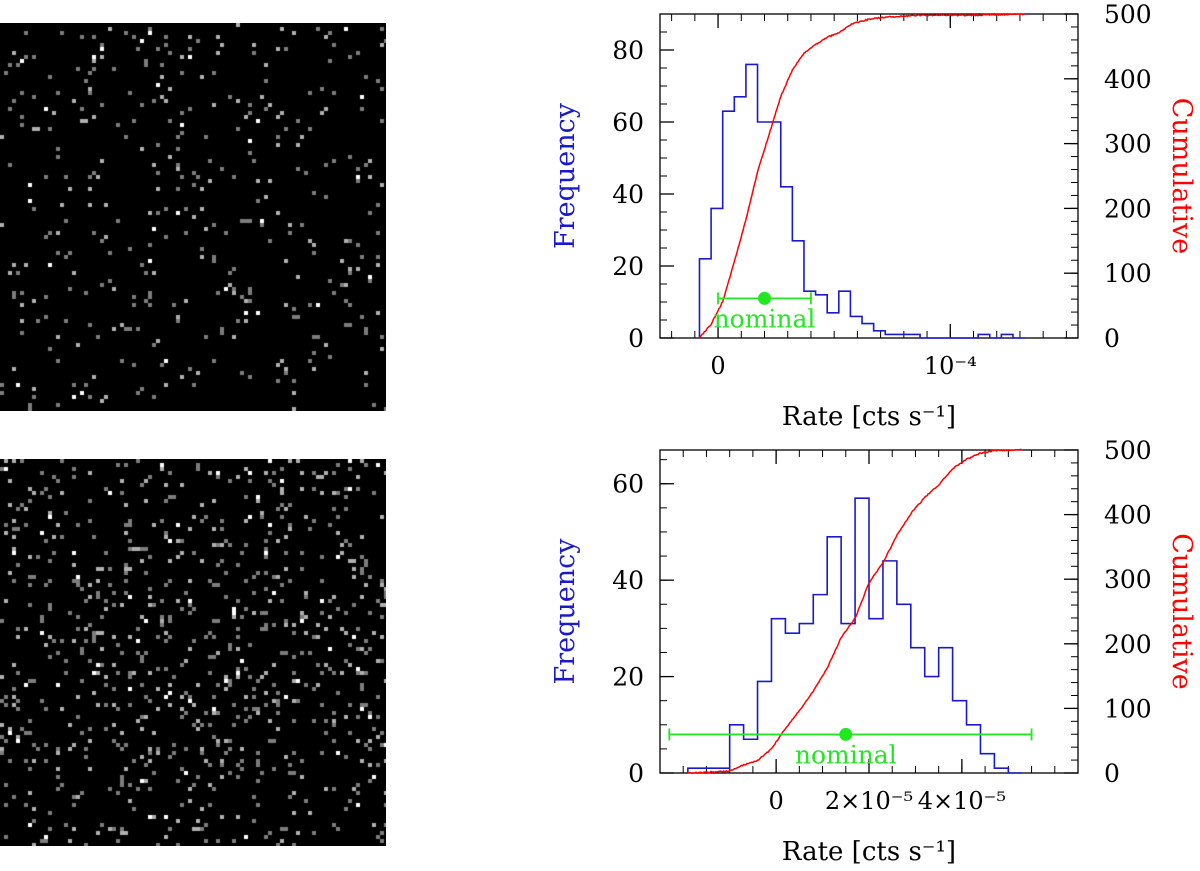  Describe the element at coordinates (950, 366) in the screenshot. I see `x-tick-label: 10⁻⁴` at that location.